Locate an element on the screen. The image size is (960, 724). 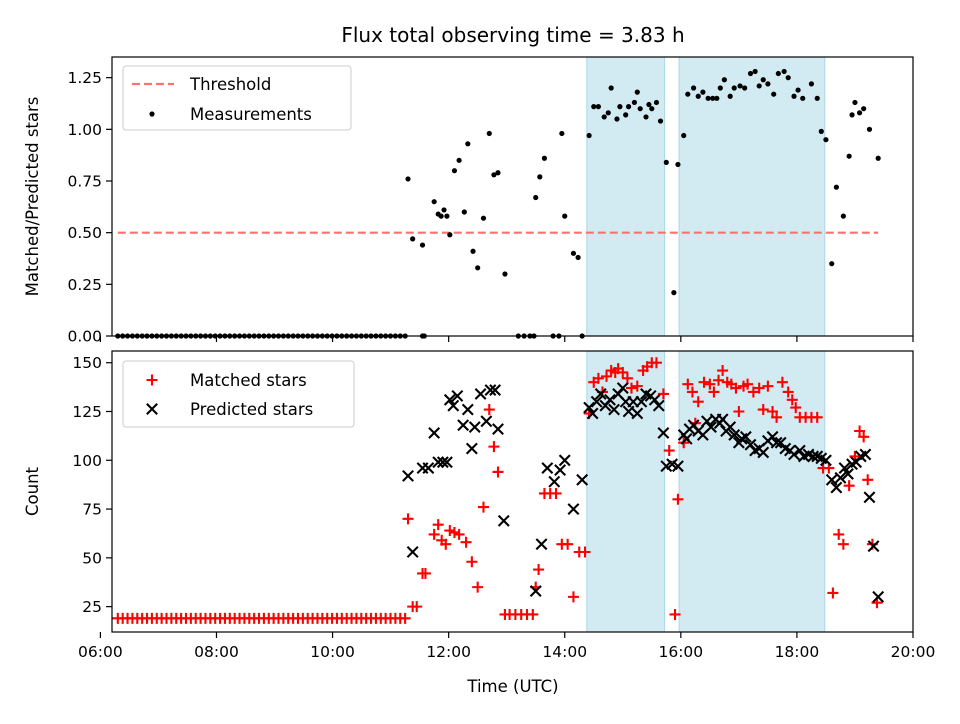
top-y-tick-label: 0.50 is located at coordinates (84, 233).